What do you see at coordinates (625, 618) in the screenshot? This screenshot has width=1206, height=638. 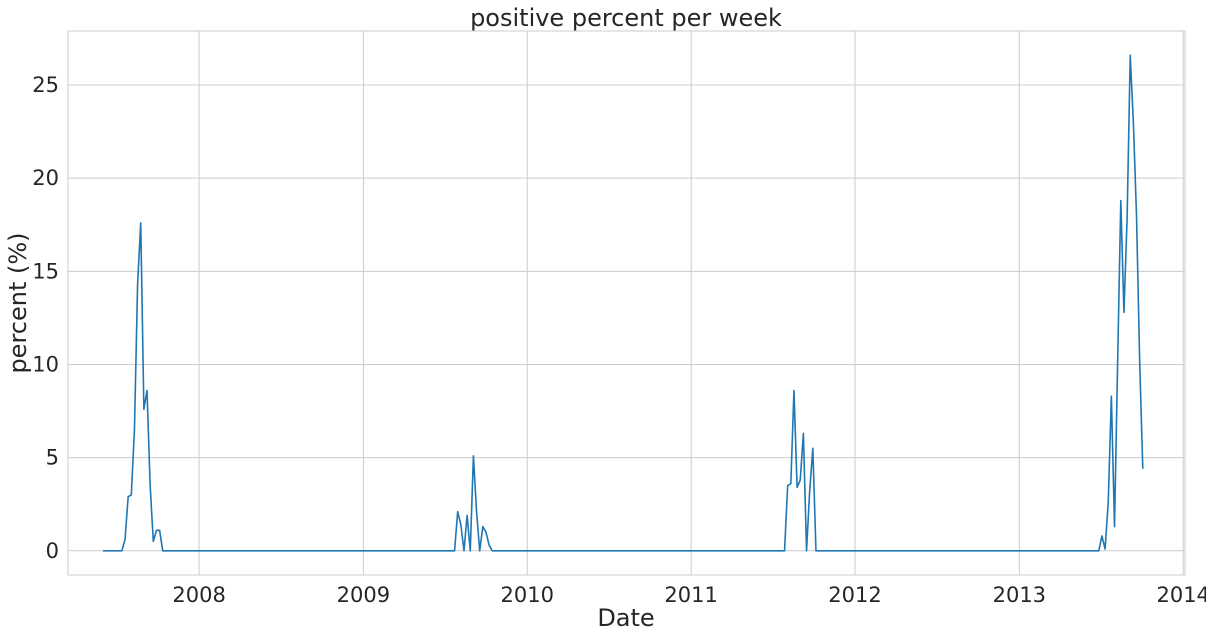 I see `x-axis-title: Date` at bounding box center [625, 618].